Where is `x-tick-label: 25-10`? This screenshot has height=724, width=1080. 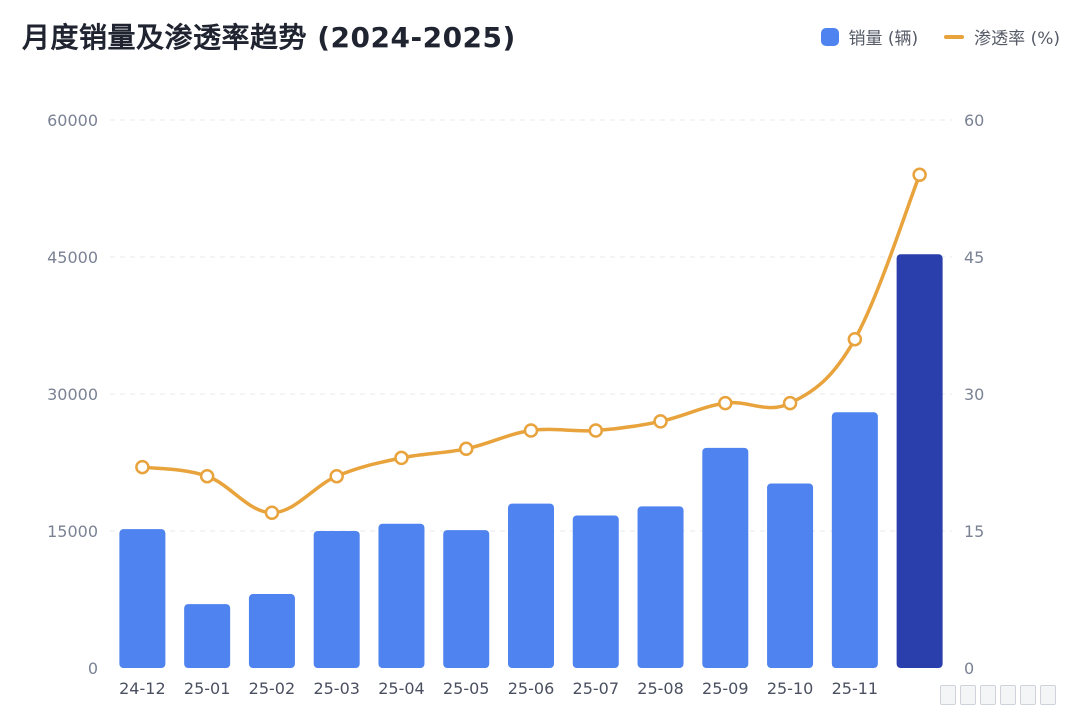 x-tick-label: 25-10 is located at coordinates (790, 688).